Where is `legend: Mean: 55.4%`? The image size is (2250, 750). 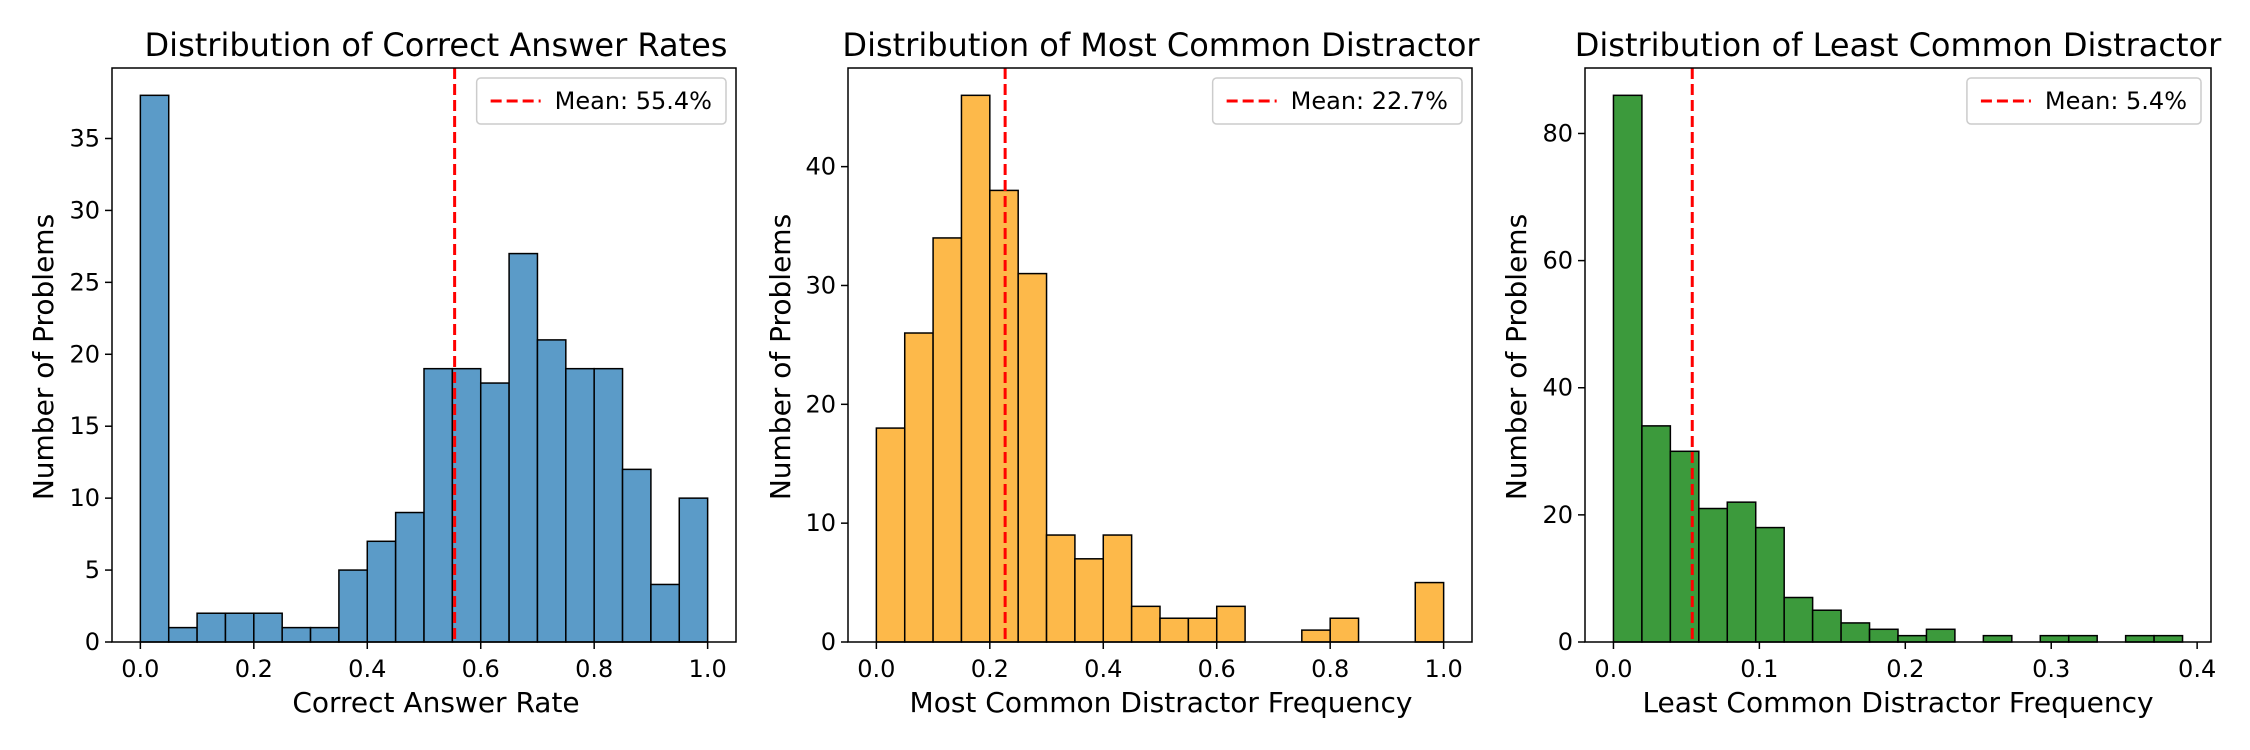 legend: Mean: 55.4% is located at coordinates (601, 101).